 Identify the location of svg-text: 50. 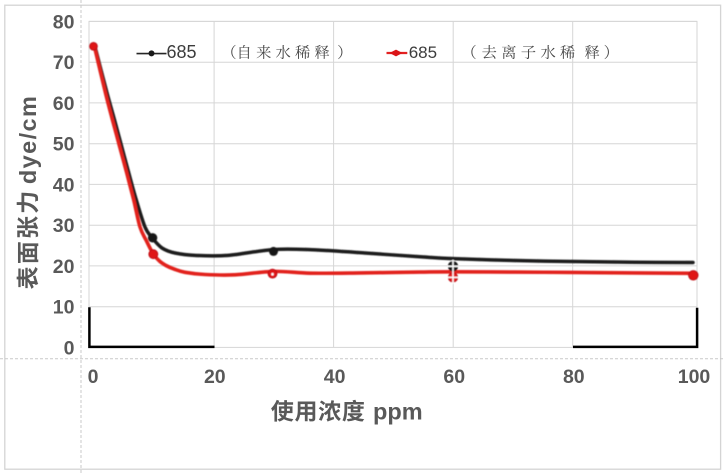
(64, 145).